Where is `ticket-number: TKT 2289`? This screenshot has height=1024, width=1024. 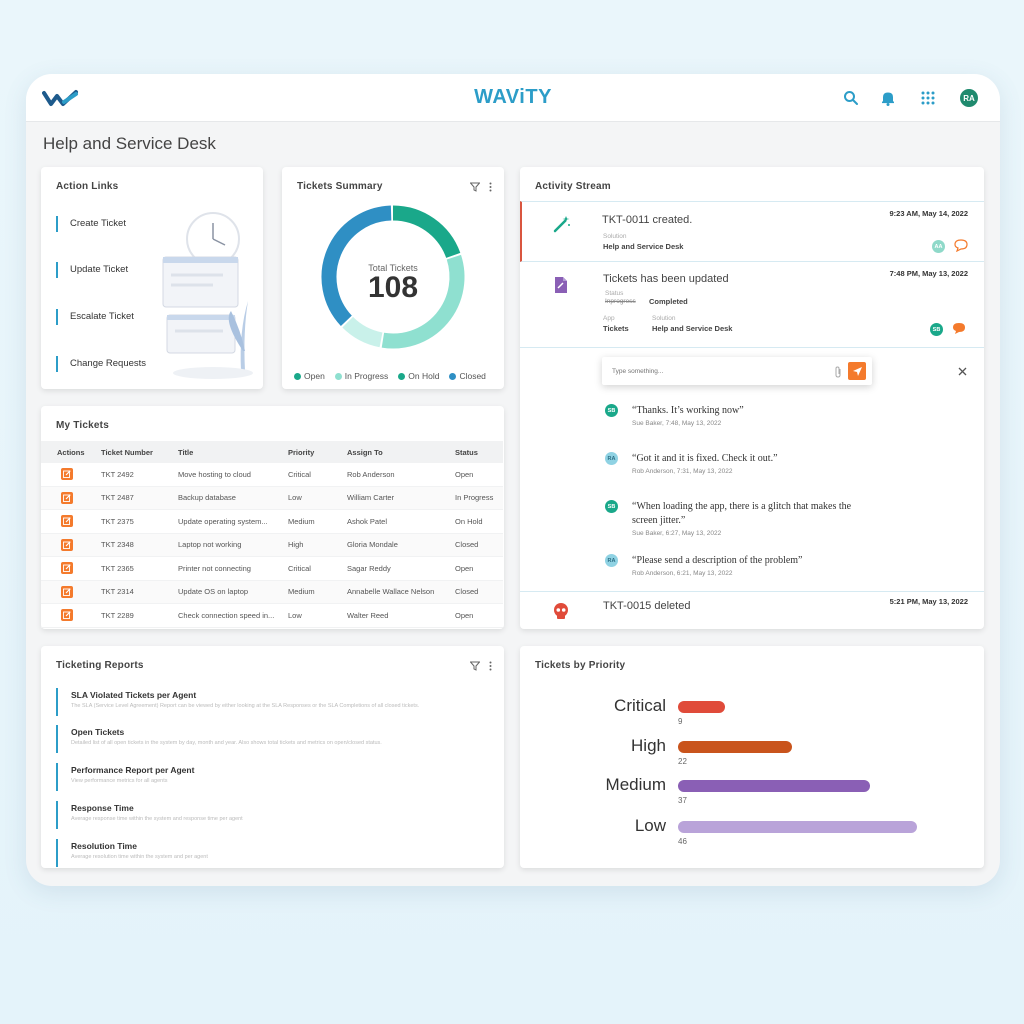 ticket-number: TKT 2289 is located at coordinates (117, 615).